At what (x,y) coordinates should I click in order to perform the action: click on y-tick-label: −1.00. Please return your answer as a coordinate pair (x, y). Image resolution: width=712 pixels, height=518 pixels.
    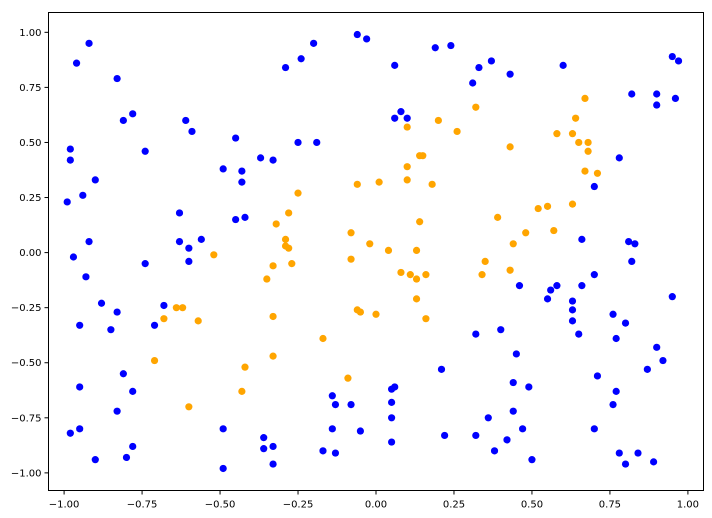
    Looking at the image, I should click on (26, 473).